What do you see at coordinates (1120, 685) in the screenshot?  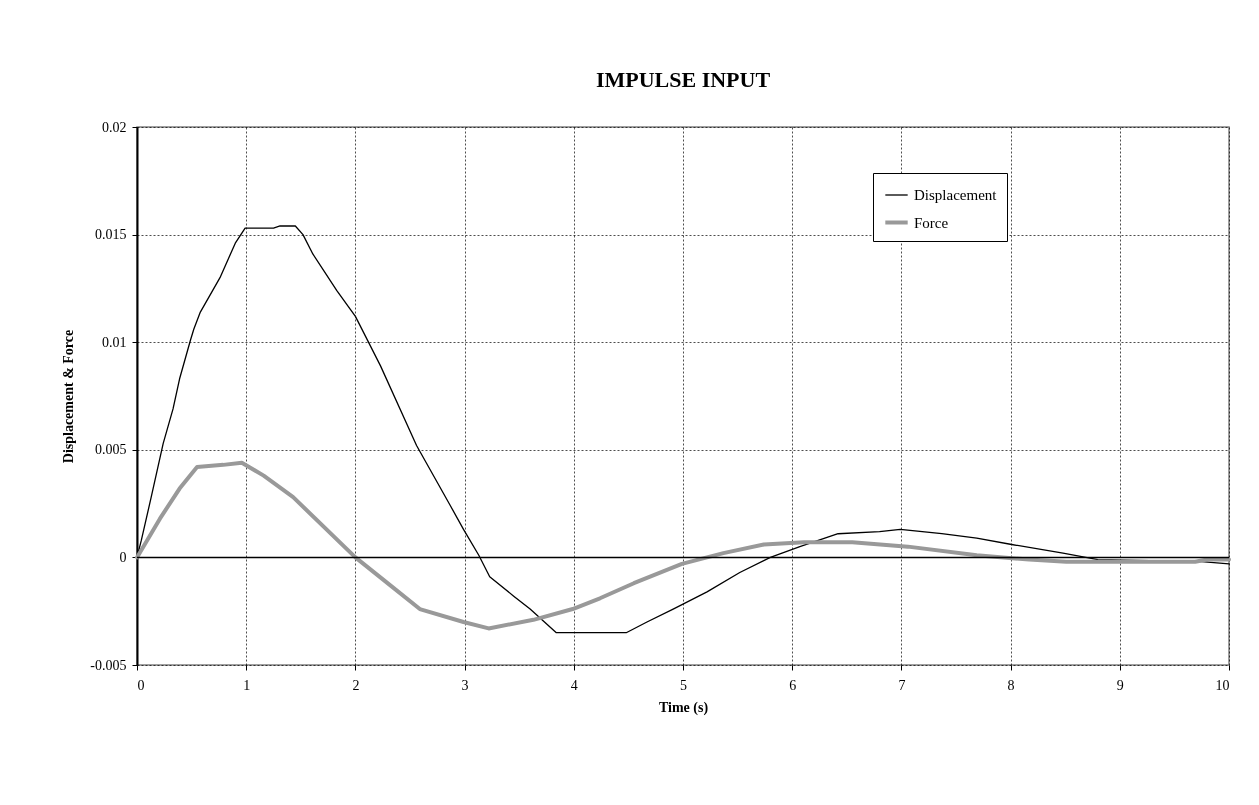 I see `x-tick-label: 9` at bounding box center [1120, 685].